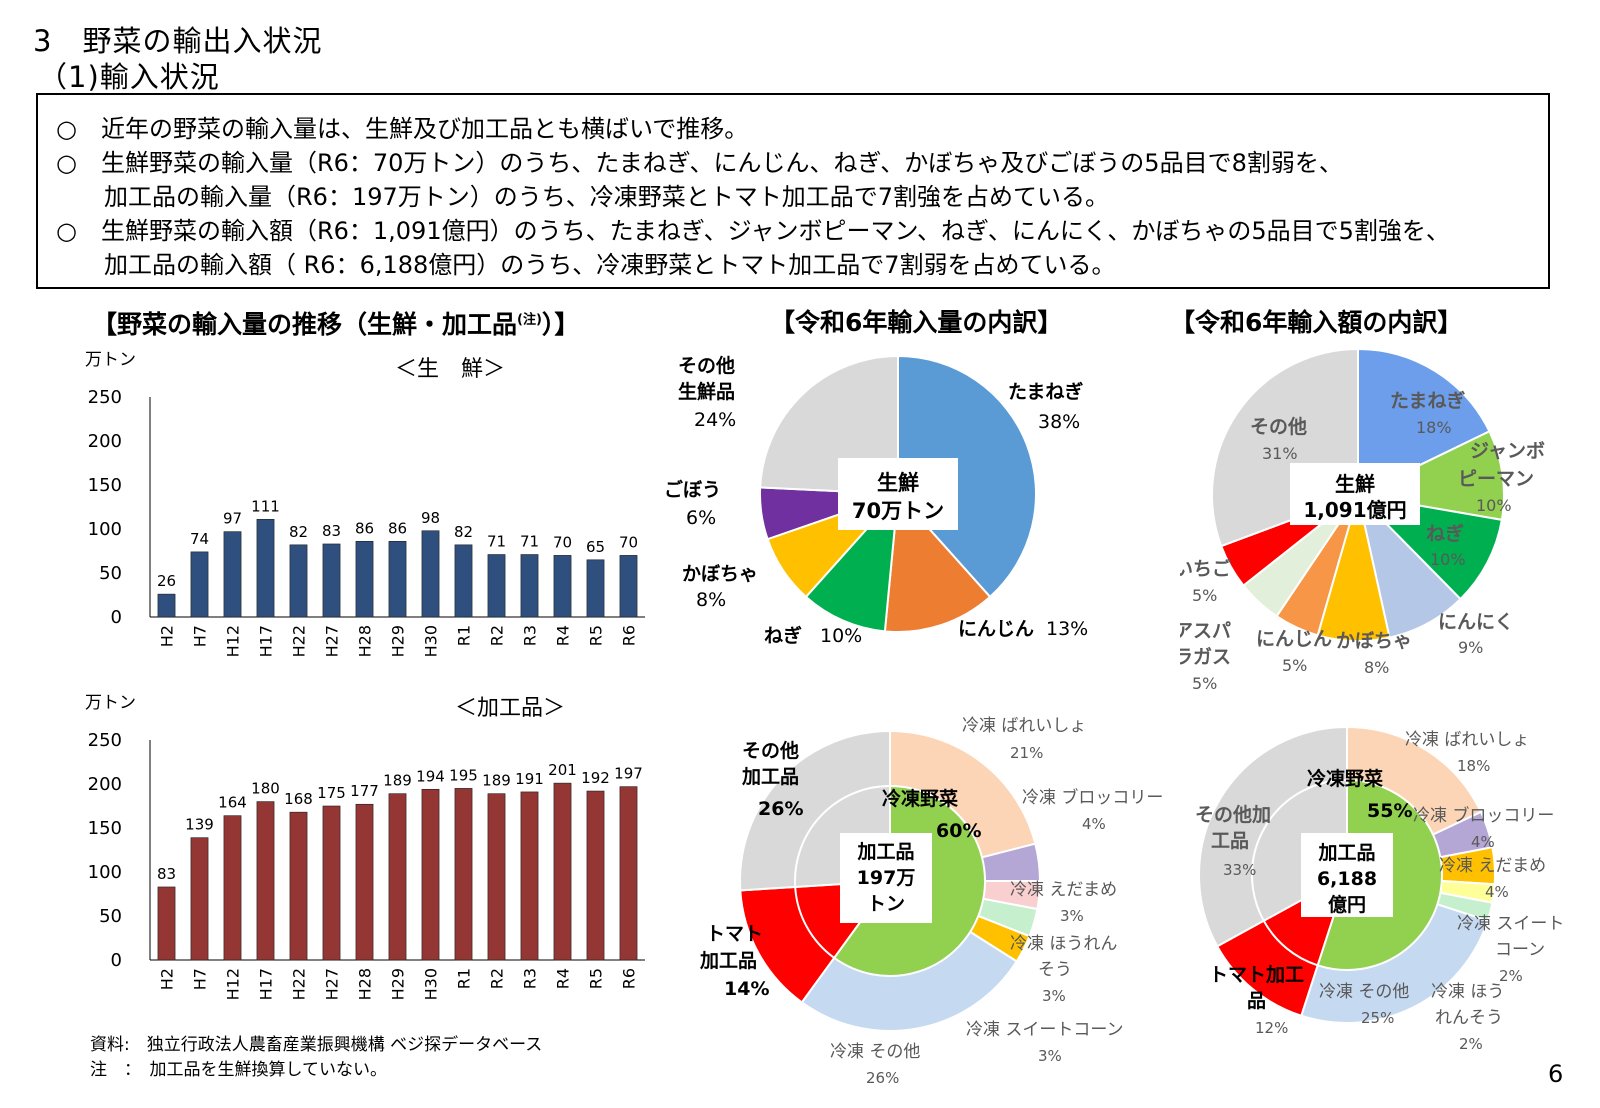 This screenshot has height=1108, width=1600. What do you see at coordinates (1434, 427) in the screenshot?
I see `slice-pct: 18%` at bounding box center [1434, 427].